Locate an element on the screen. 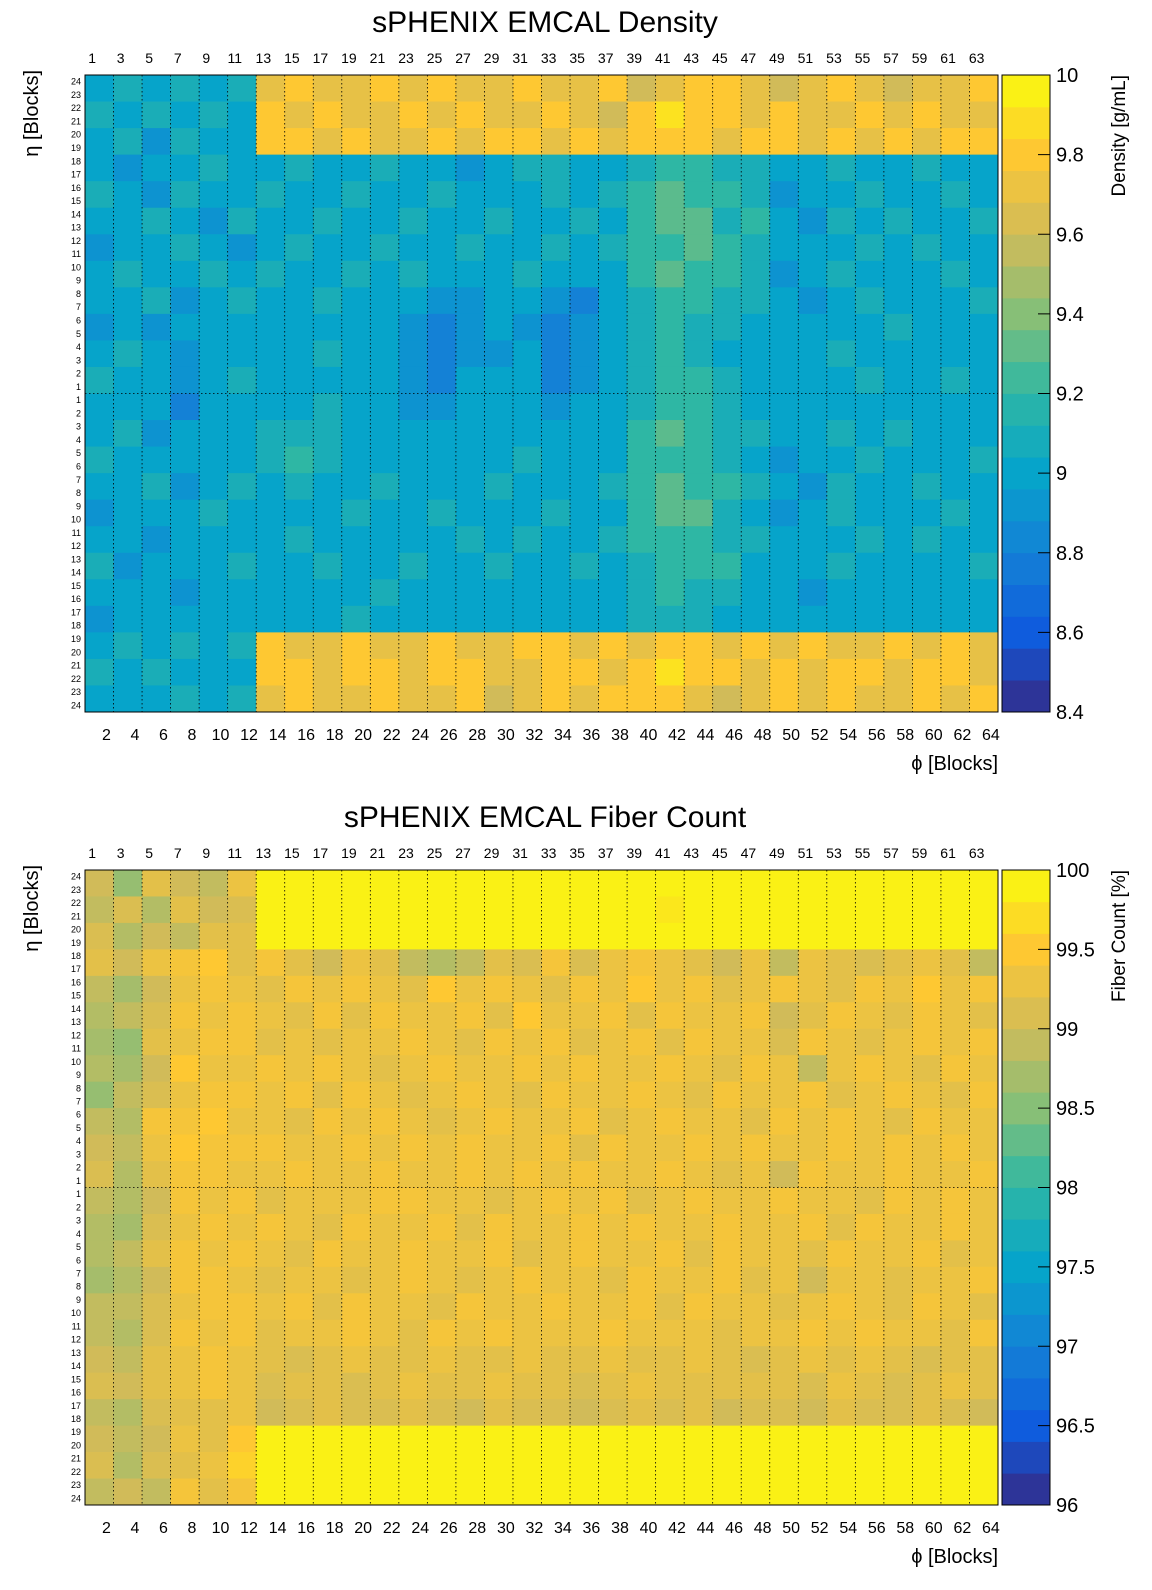  y-tick-label: 11 is located at coordinates (76, 533).